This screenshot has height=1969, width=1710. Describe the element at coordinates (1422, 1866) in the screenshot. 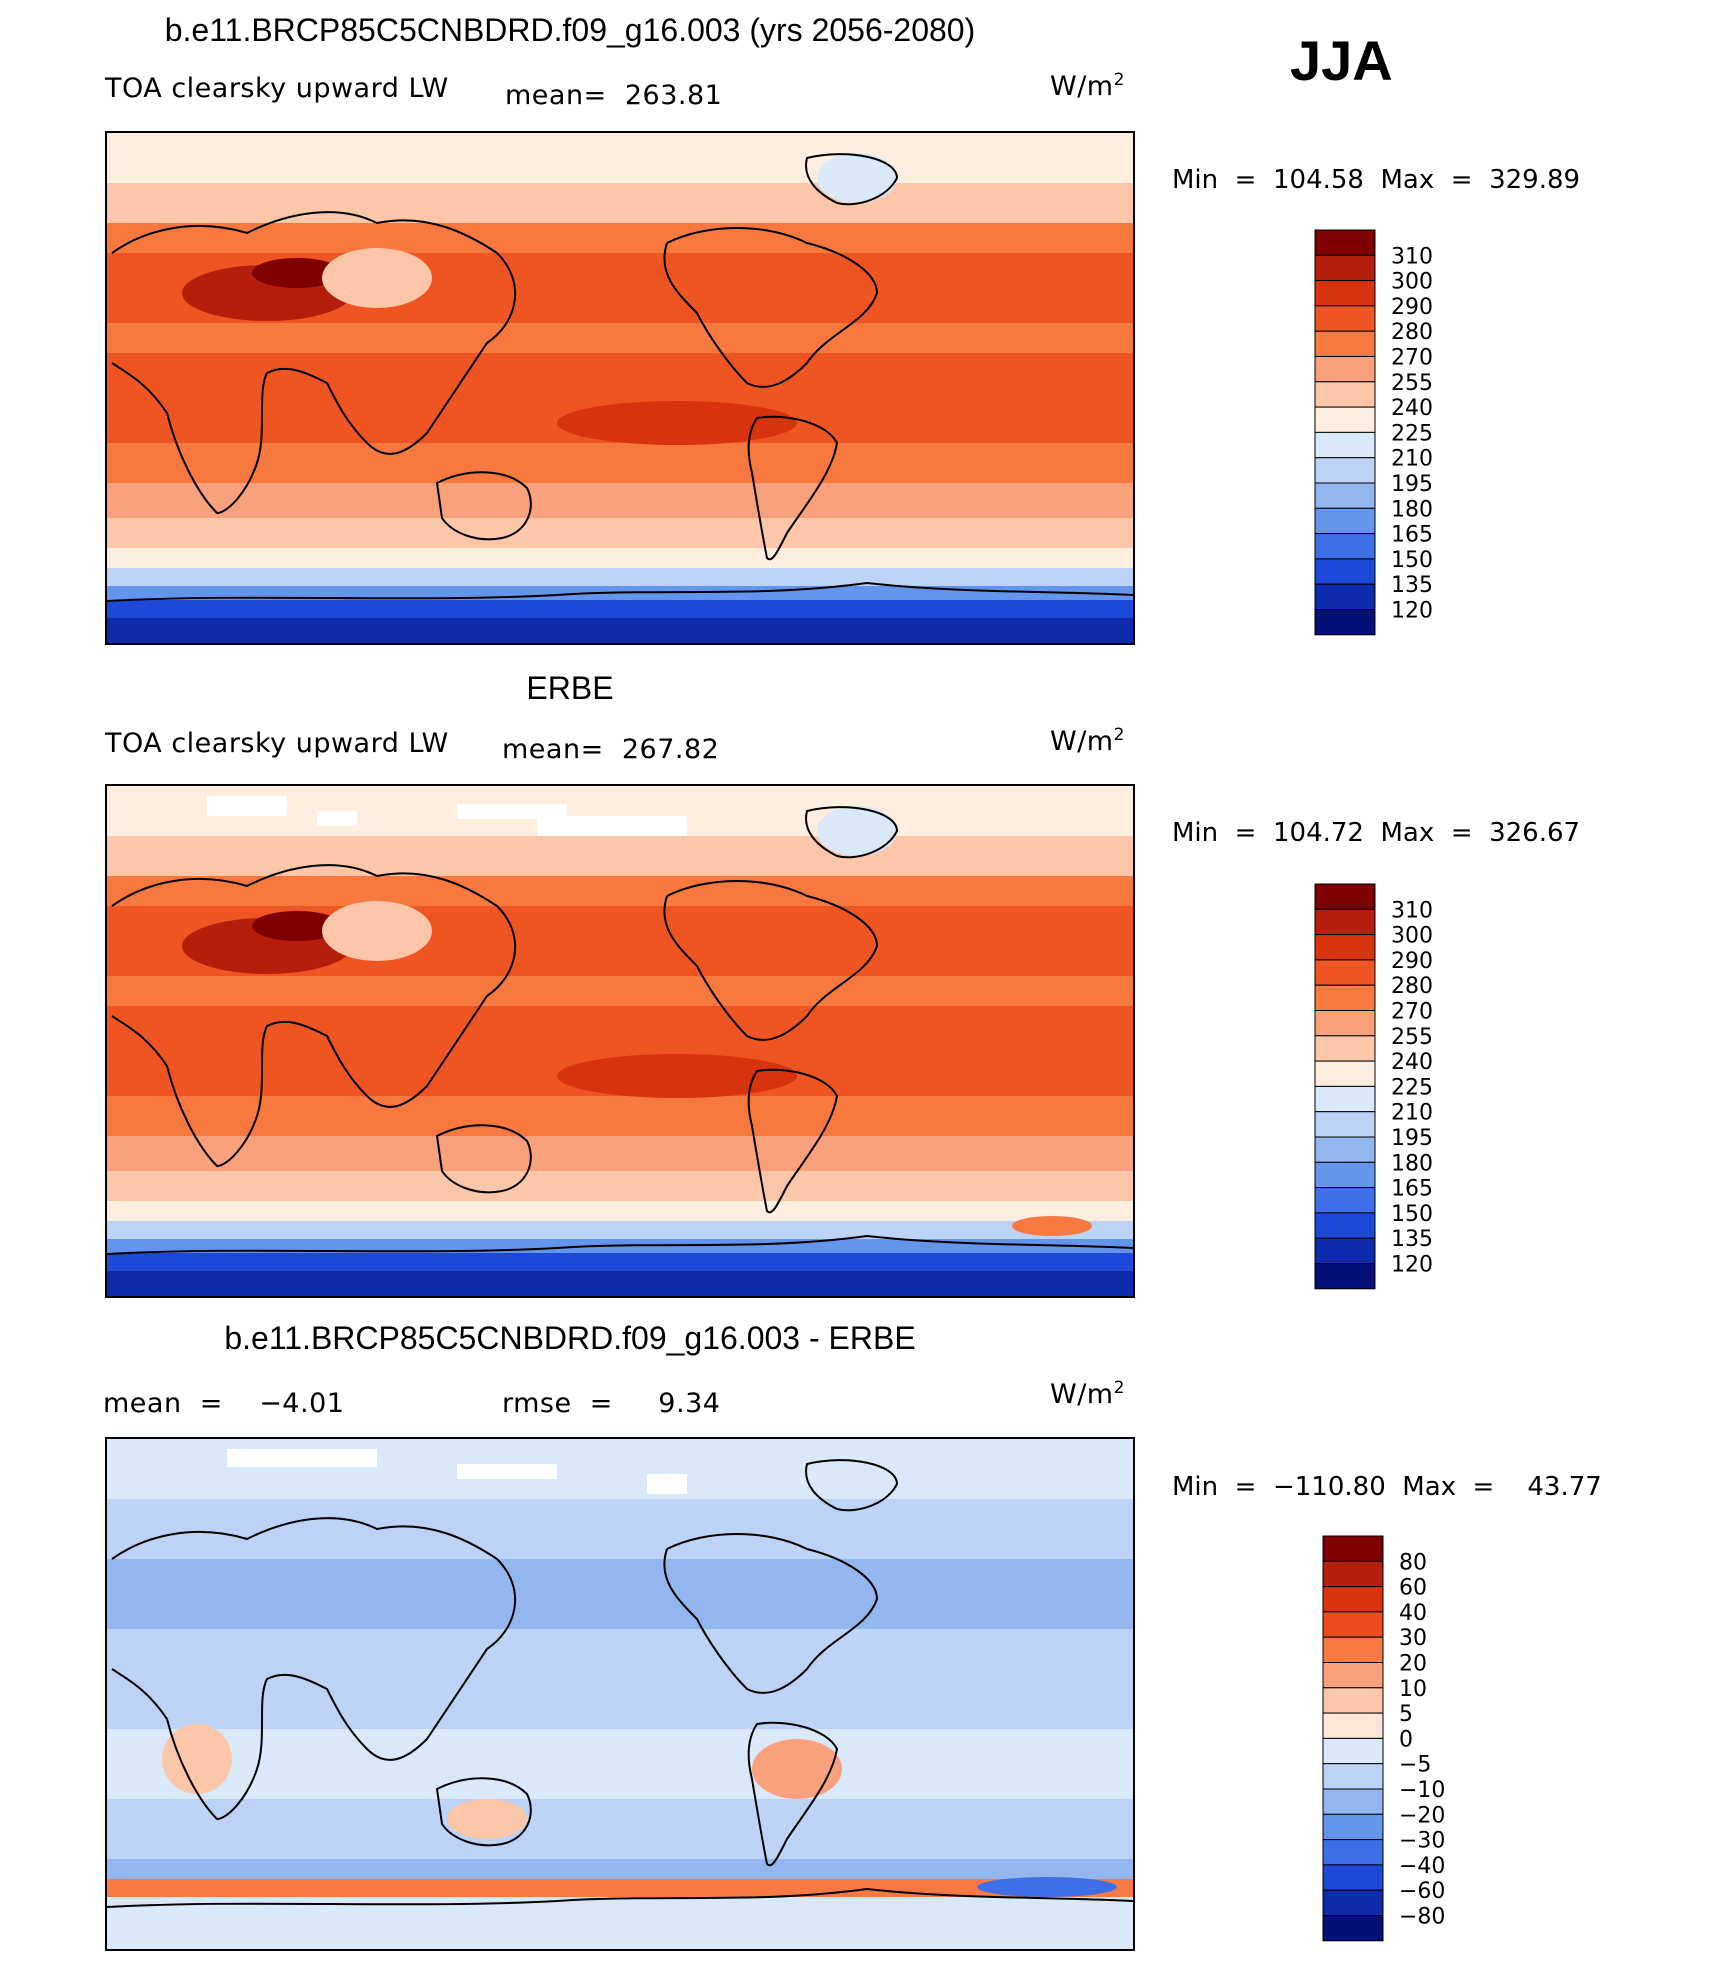

I see `colorbar-label: −40` at that location.